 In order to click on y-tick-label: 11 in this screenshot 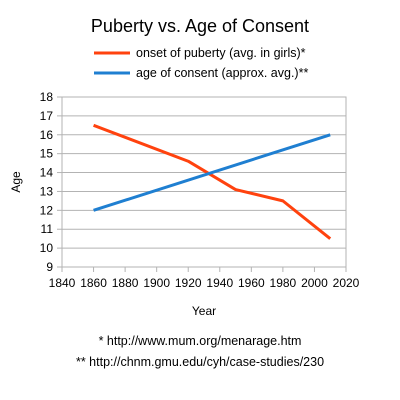, I will do `click(47, 229)`.